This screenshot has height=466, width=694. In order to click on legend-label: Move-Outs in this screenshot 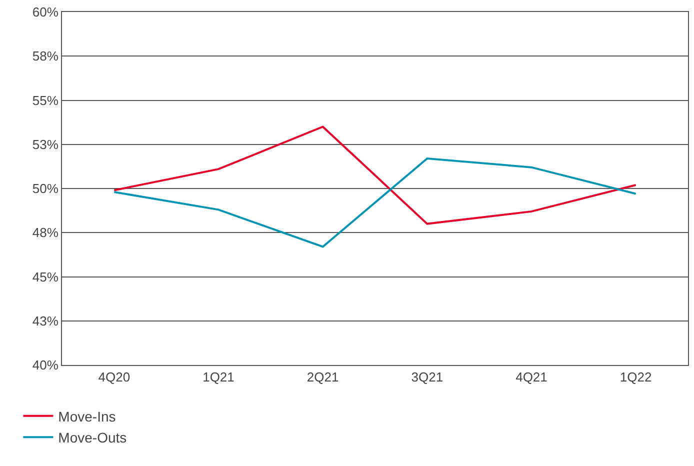, I will do `click(92, 438)`.